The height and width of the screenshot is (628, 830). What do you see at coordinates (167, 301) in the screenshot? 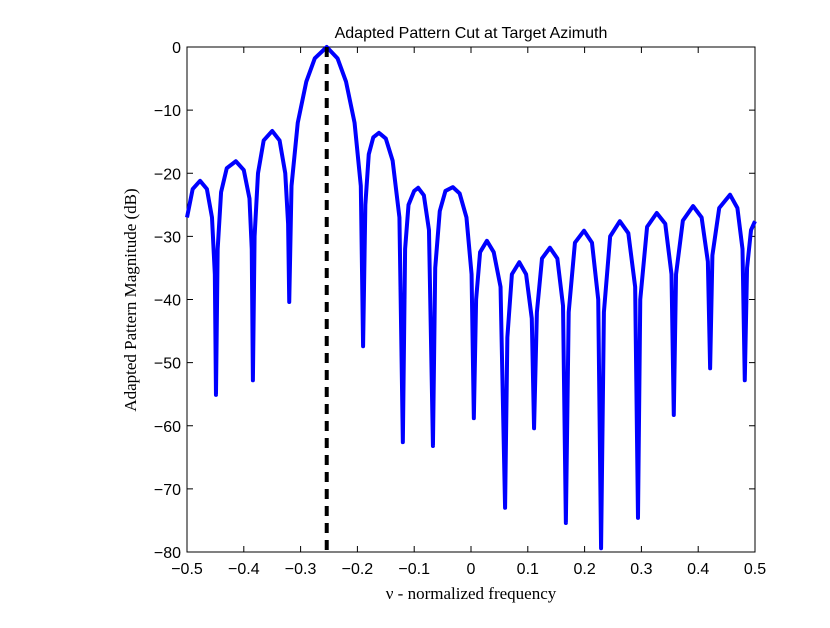
I see `y-tick-label: −40` at bounding box center [167, 301].